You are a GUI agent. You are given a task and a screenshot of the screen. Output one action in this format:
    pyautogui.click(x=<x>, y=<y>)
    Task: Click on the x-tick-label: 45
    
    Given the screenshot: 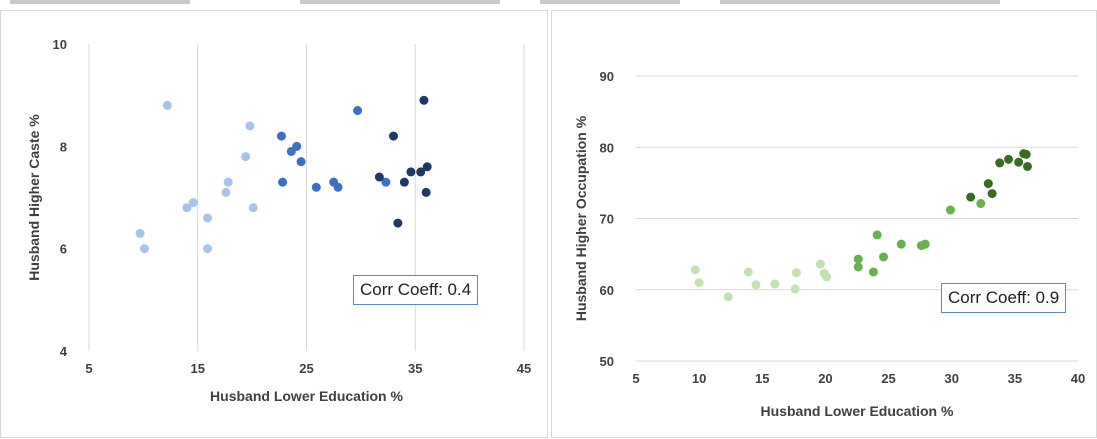 What is the action you would take?
    pyautogui.click(x=524, y=368)
    